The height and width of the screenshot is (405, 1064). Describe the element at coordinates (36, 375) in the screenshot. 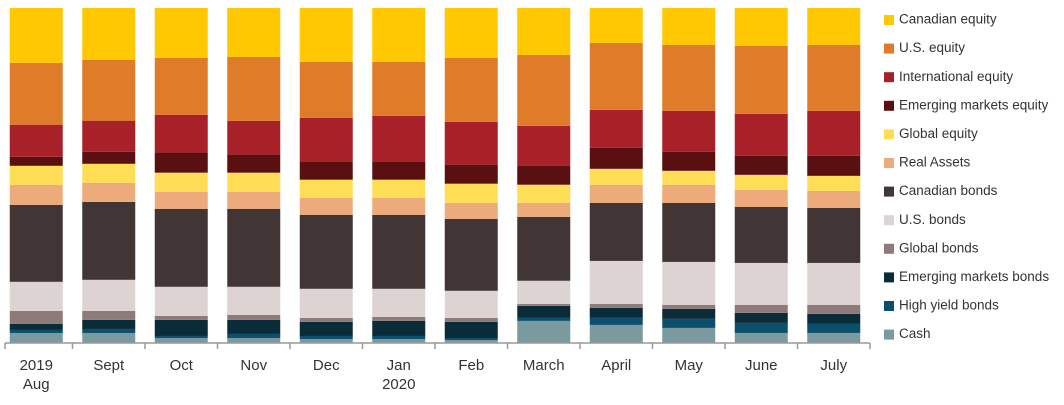

I see `x-tick-label: 2019 Aug` at that location.